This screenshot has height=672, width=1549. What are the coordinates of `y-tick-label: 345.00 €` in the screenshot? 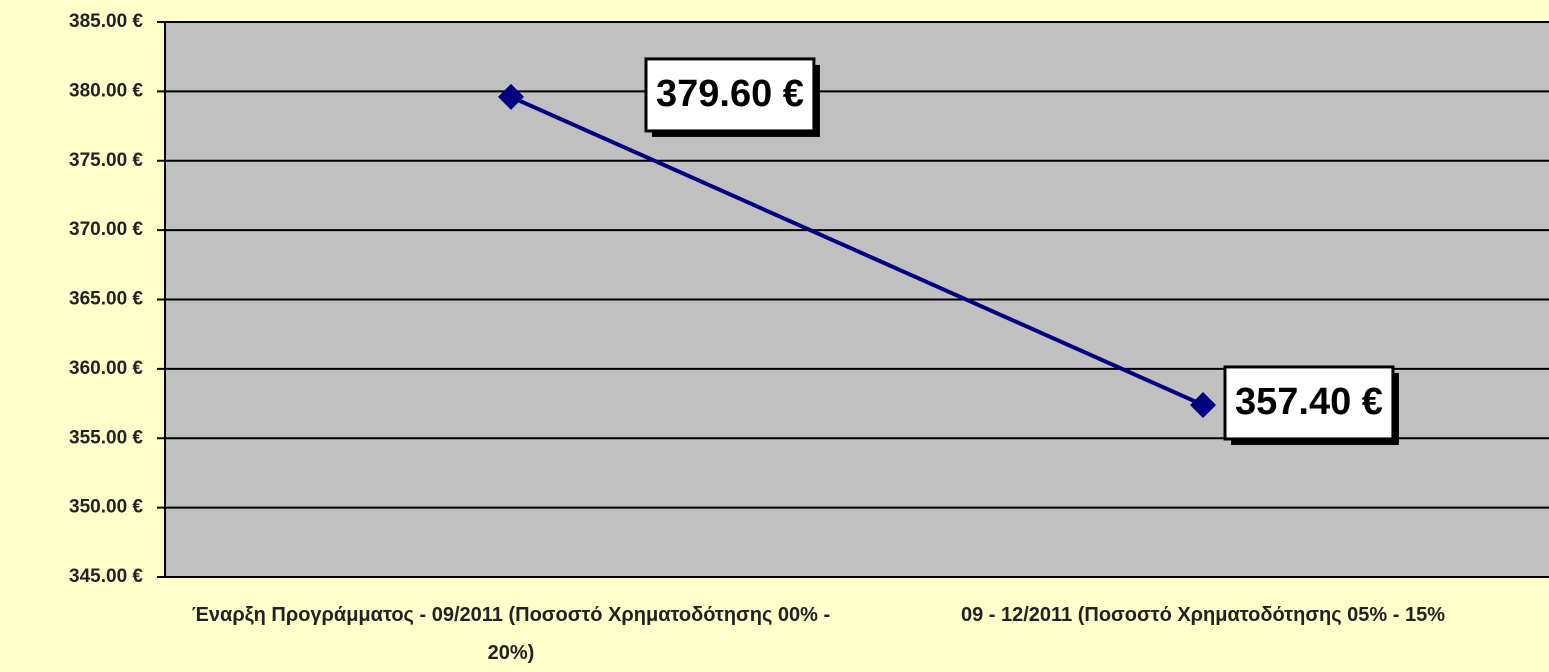 It's located at (106, 576).